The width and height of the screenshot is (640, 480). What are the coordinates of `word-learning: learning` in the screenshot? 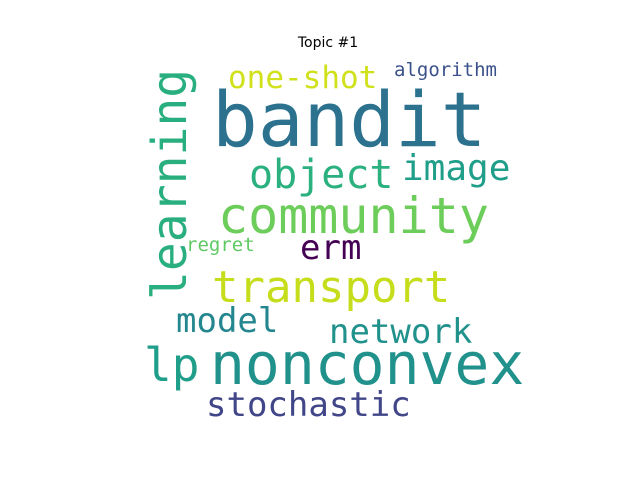 It's located at (170, 184).